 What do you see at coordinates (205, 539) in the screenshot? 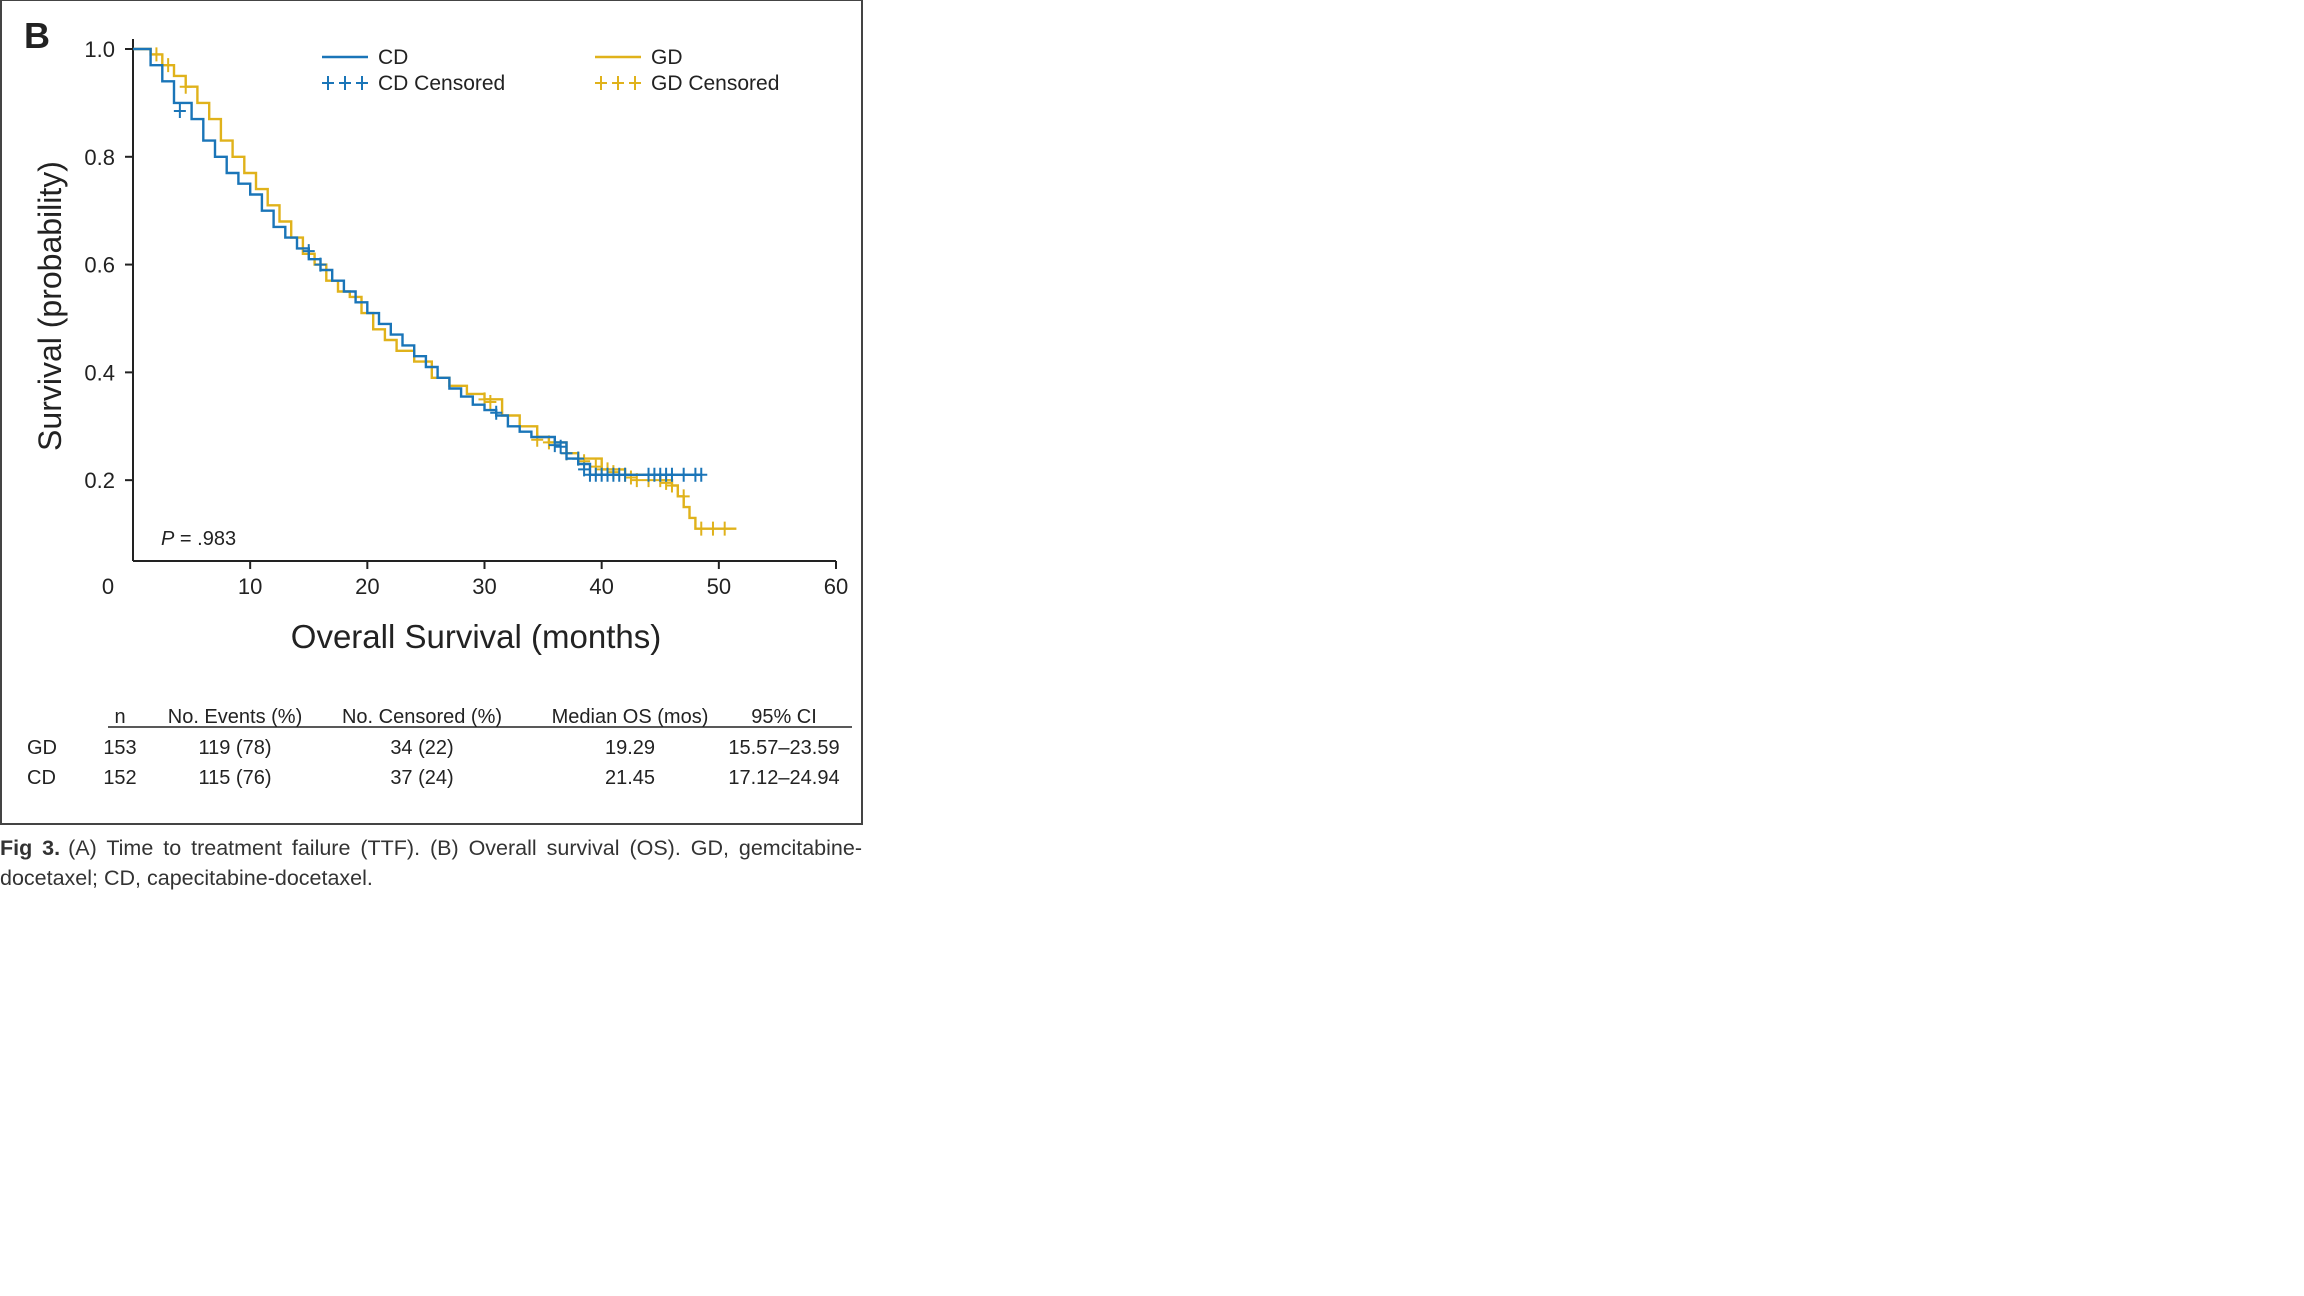
I see `p-value-text: = .983` at bounding box center [205, 539].